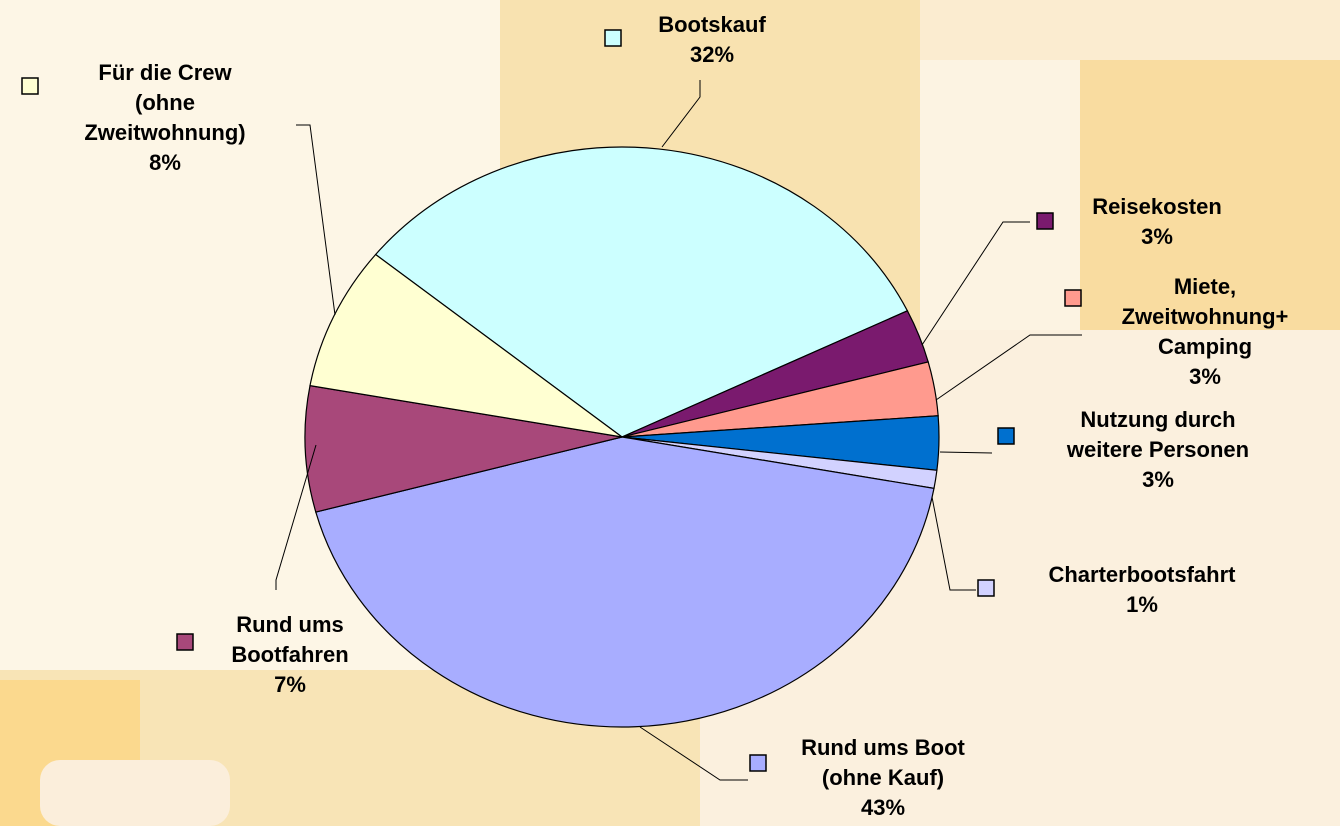 The height and width of the screenshot is (826, 1340). I want to click on category-label: Miete, Zweitwohnung+ Camping, so click(1205, 316).